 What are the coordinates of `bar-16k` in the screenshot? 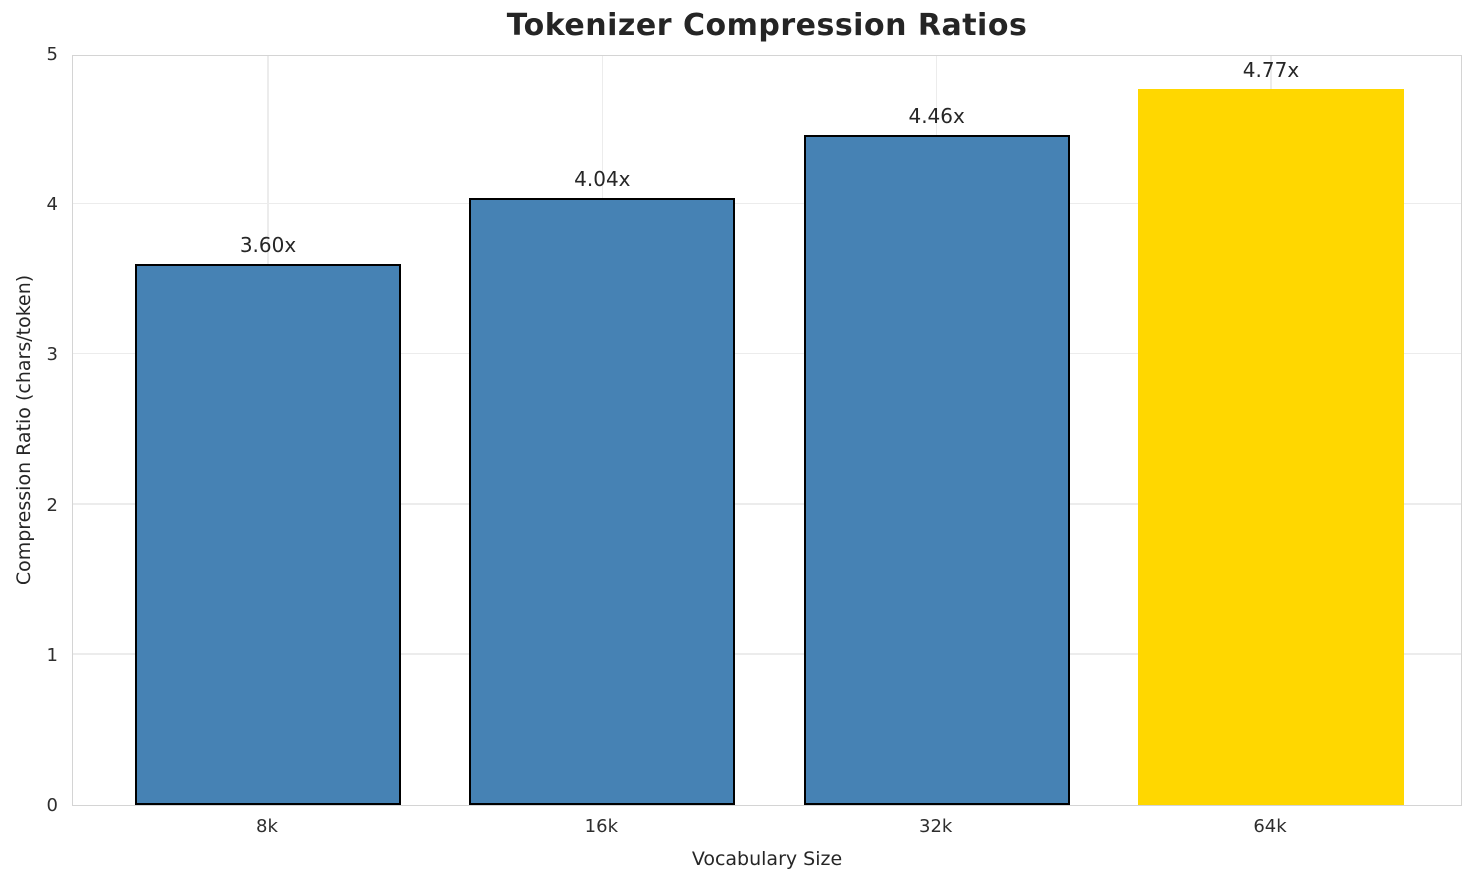 It's located at (602, 501).